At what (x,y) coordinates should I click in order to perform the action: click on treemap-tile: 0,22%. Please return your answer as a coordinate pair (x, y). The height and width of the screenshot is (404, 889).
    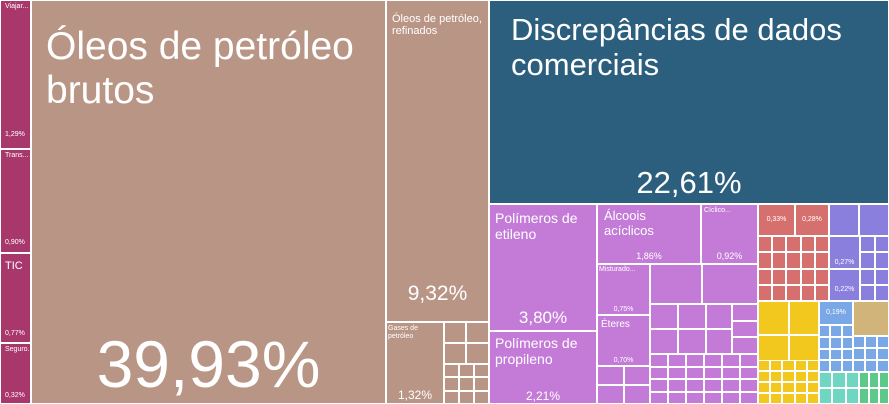
    Looking at the image, I should click on (844, 285).